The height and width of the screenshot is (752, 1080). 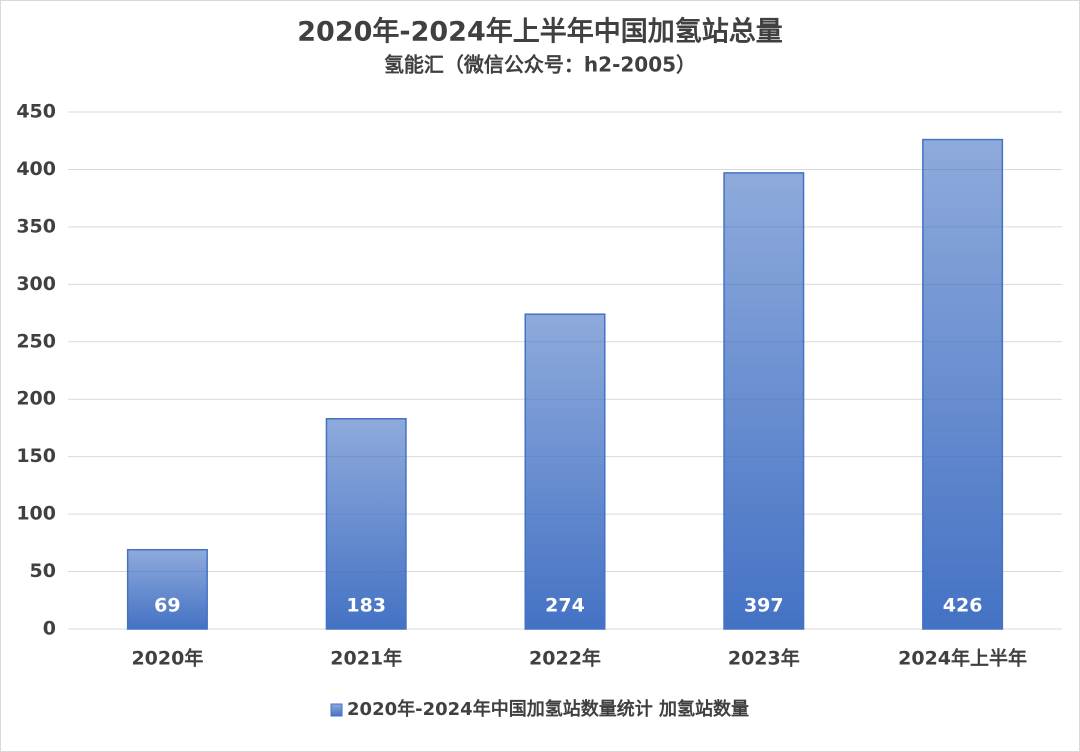 What do you see at coordinates (36, 112) in the screenshot?
I see `y-tick-label: 450` at bounding box center [36, 112].